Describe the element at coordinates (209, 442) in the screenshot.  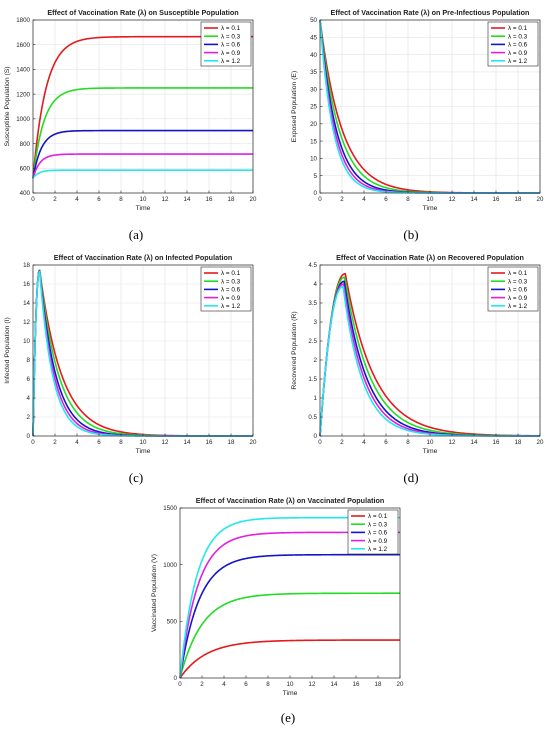
I see `x-tick-label: 16` at that location.